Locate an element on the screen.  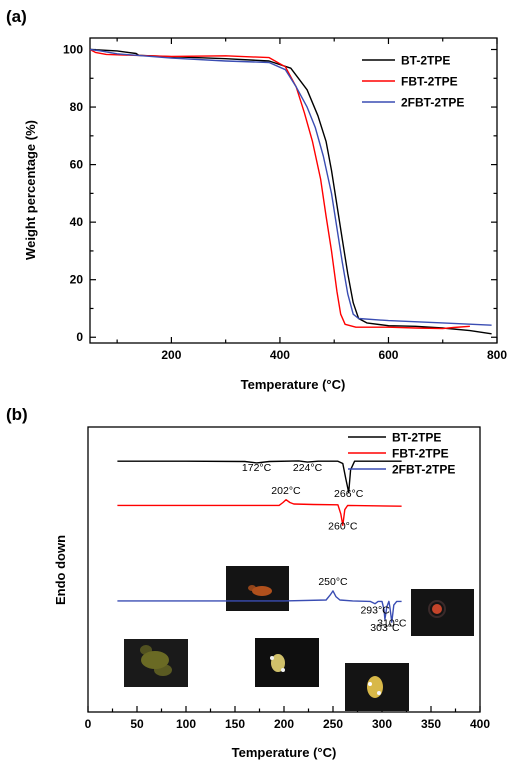
legend-b: BT-2TPE FBT-2TPE 2FBT-2TPE is located at coordinates (401, 454).